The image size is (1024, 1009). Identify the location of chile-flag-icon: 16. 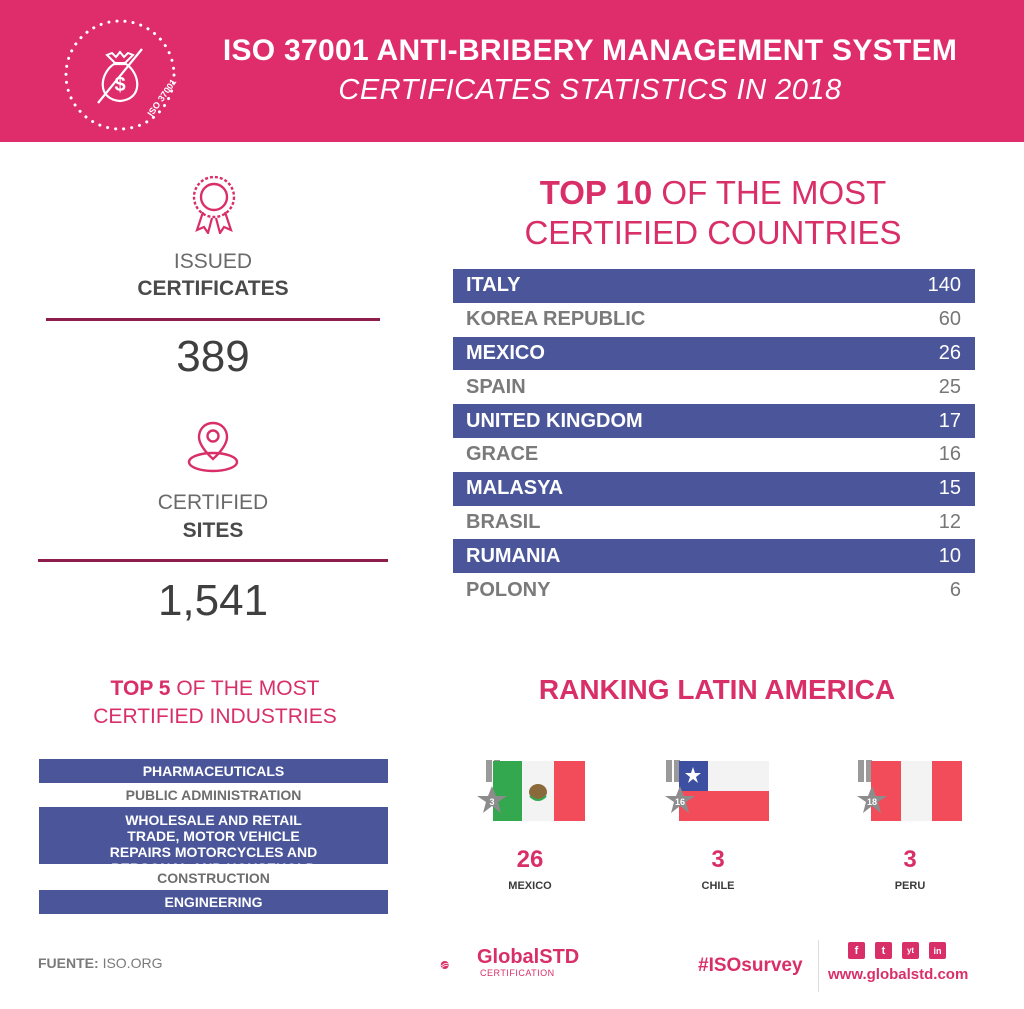
(717, 790).